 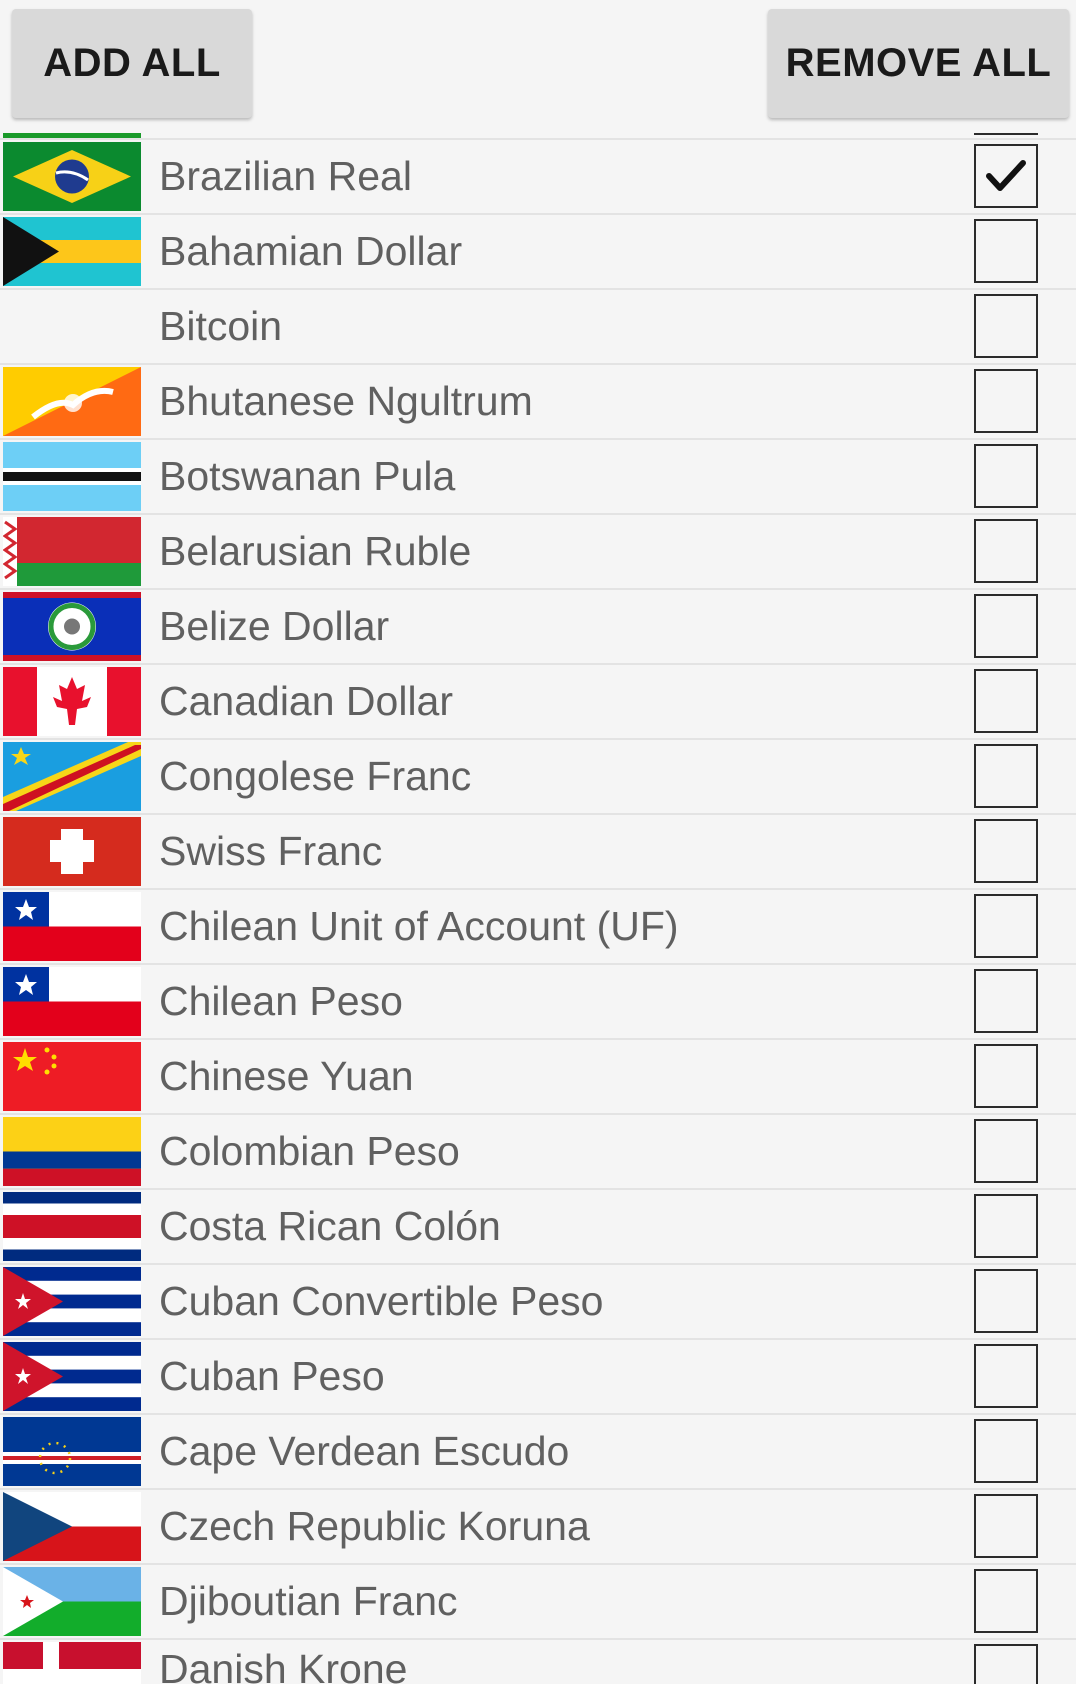 What do you see at coordinates (364, 1451) in the screenshot?
I see `currency-name: Cape Verdean Escudo` at bounding box center [364, 1451].